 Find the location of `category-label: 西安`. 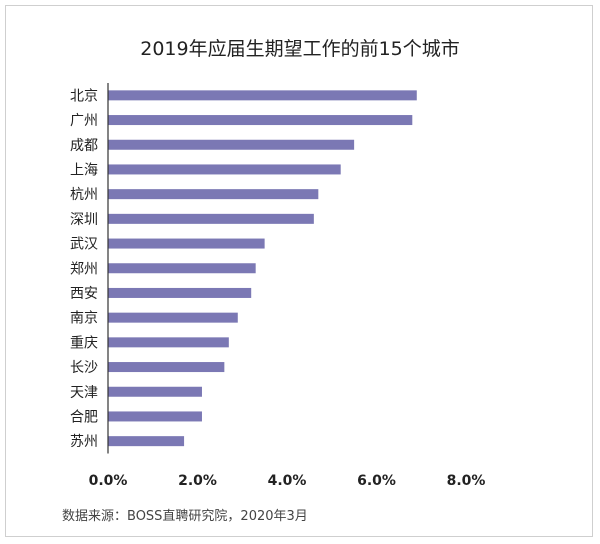

category-label: 西安 is located at coordinates (84, 294).